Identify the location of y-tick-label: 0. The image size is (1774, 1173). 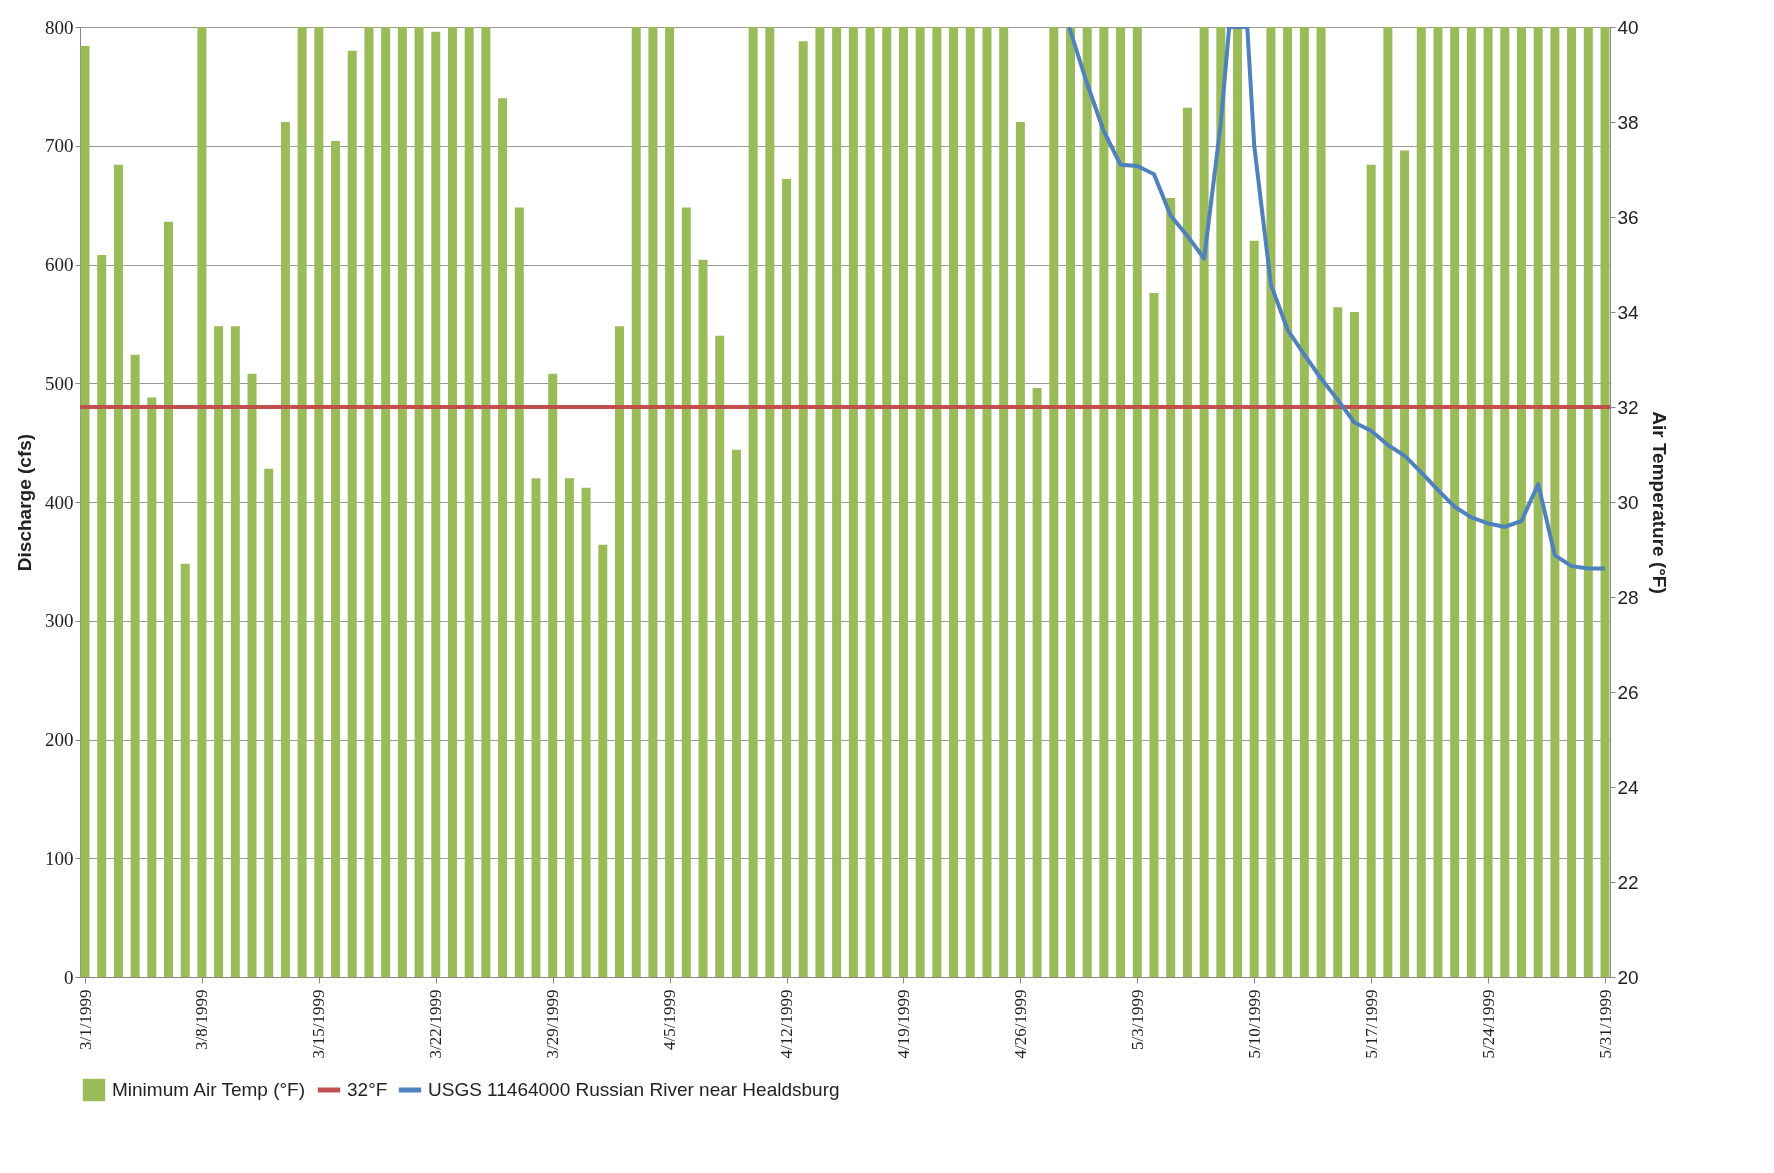
(69, 977).